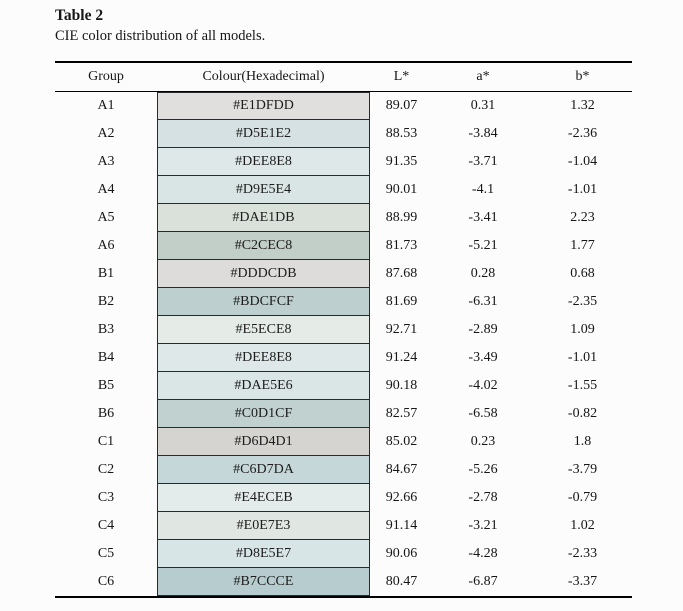  Describe the element at coordinates (401, 497) in the screenshot. I see `lstar-cell: 92.66` at that location.